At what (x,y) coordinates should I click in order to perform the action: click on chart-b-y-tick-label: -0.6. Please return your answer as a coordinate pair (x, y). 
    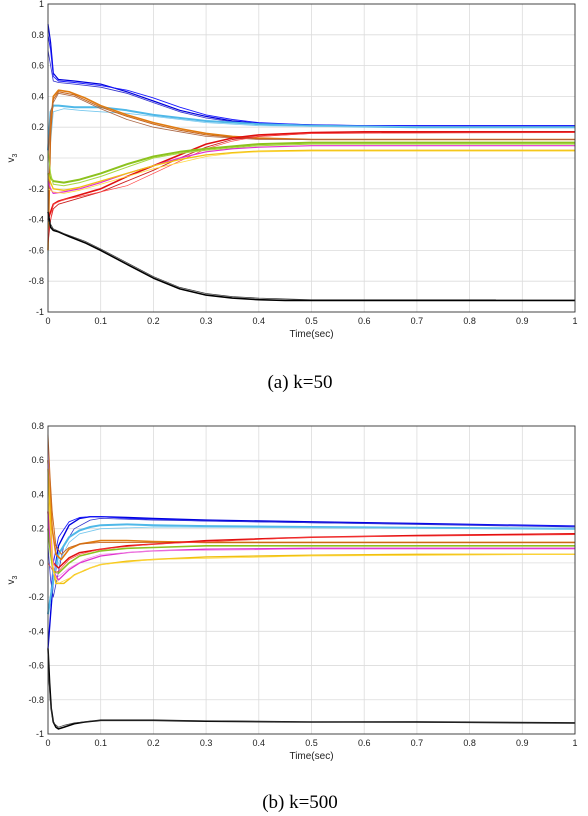
    Looking at the image, I should click on (36, 666).